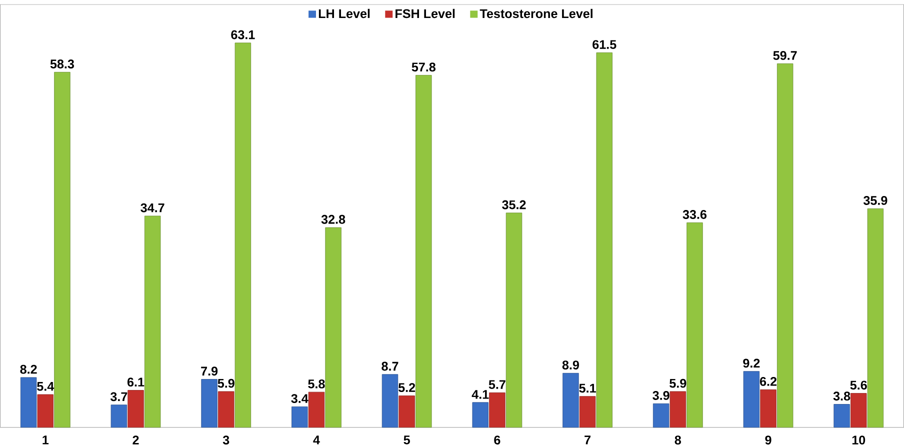 Image resolution: width=904 pixels, height=448 pixels. I want to click on x-tick-label: 5, so click(407, 440).